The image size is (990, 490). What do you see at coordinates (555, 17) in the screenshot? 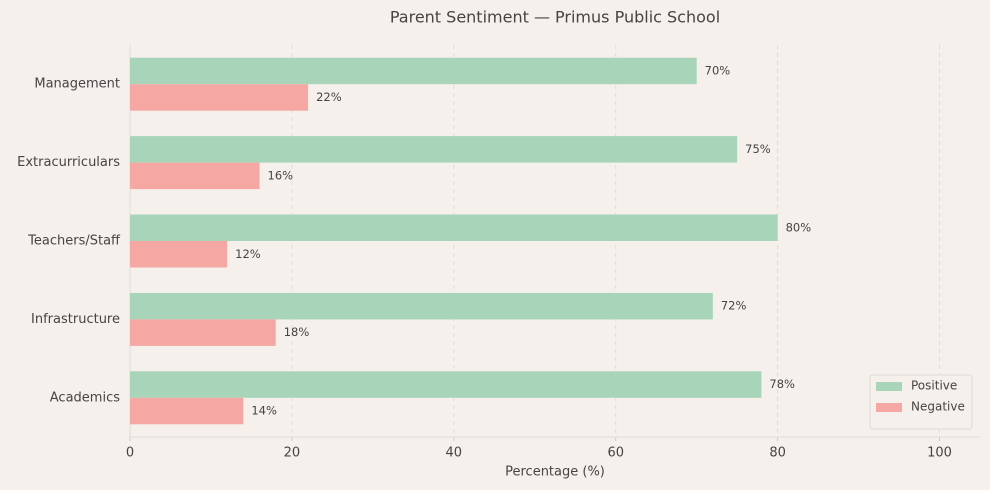
I see `chart-title: Parent Sentiment — Primus Public School` at bounding box center [555, 17].